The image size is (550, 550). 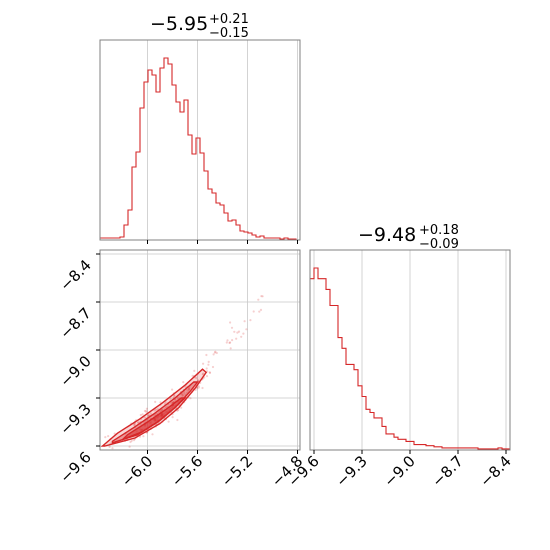 What do you see at coordinates (137, 471) in the screenshot?
I see `joint-x-tick-label: −6.0` at bounding box center [137, 471].